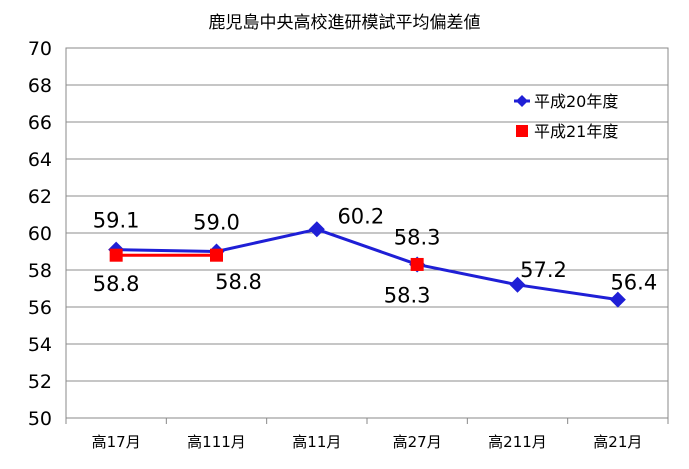 This screenshot has height=469, width=689. What do you see at coordinates (40, 419) in the screenshot?
I see `y-tick-label: 50` at bounding box center [40, 419].